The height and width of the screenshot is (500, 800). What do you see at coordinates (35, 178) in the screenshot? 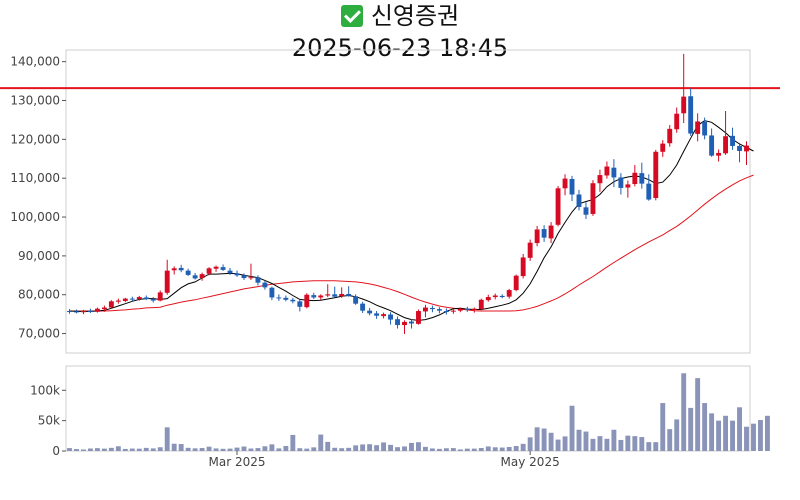
I see `price-y-tick-label: 110,000` at bounding box center [35, 178].